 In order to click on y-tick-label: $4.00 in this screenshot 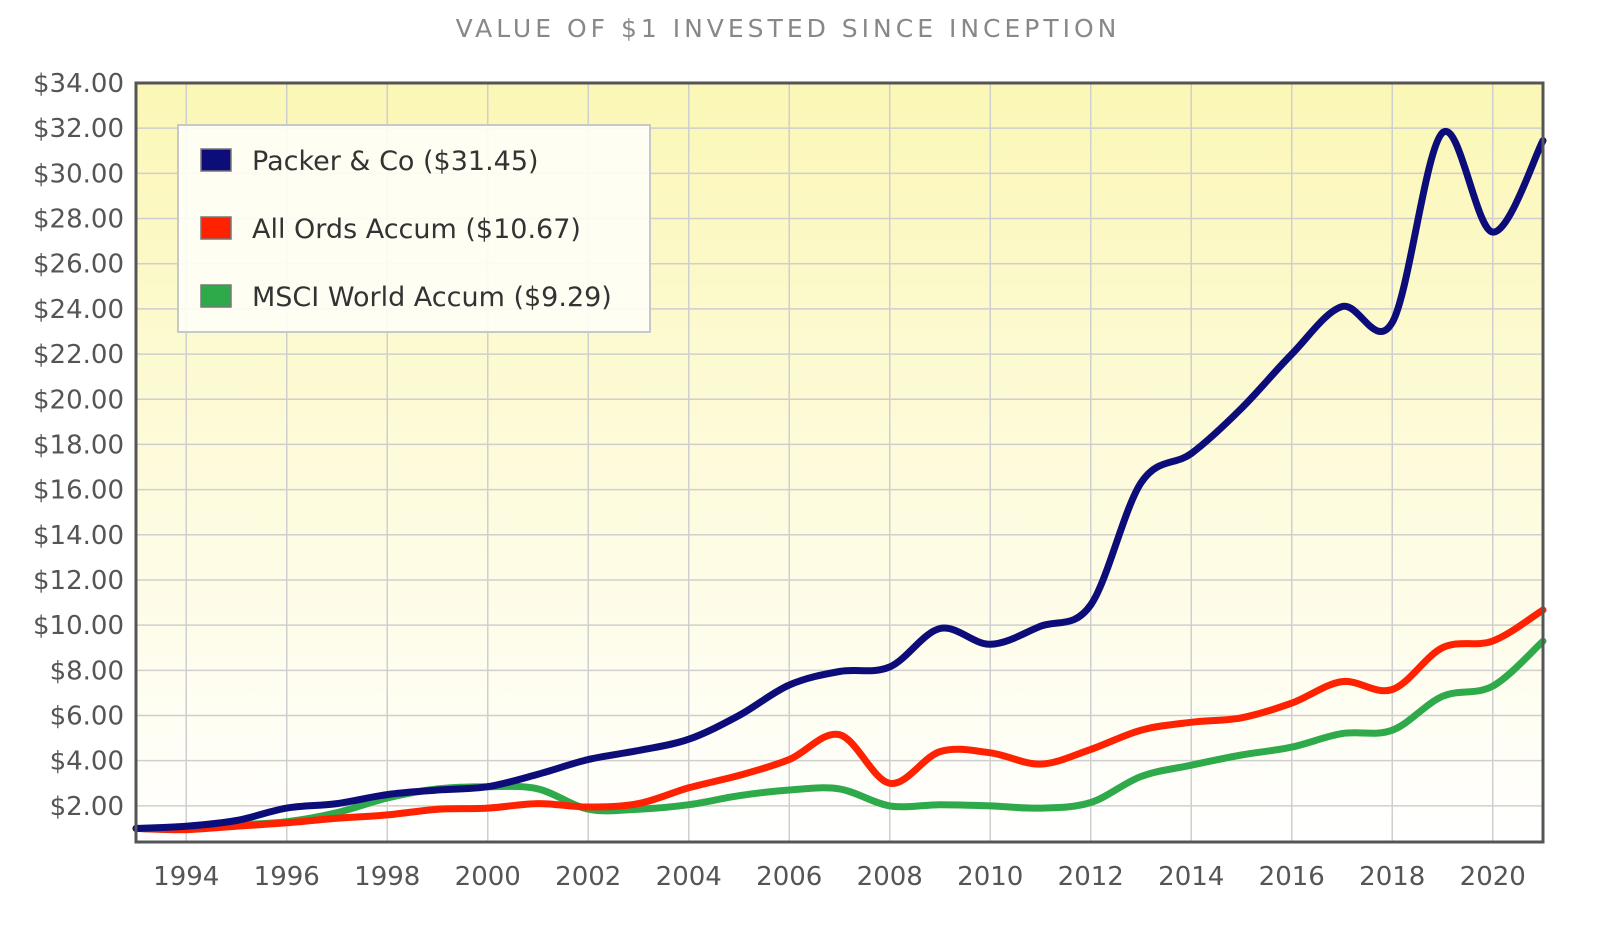, I will do `click(87, 762)`.